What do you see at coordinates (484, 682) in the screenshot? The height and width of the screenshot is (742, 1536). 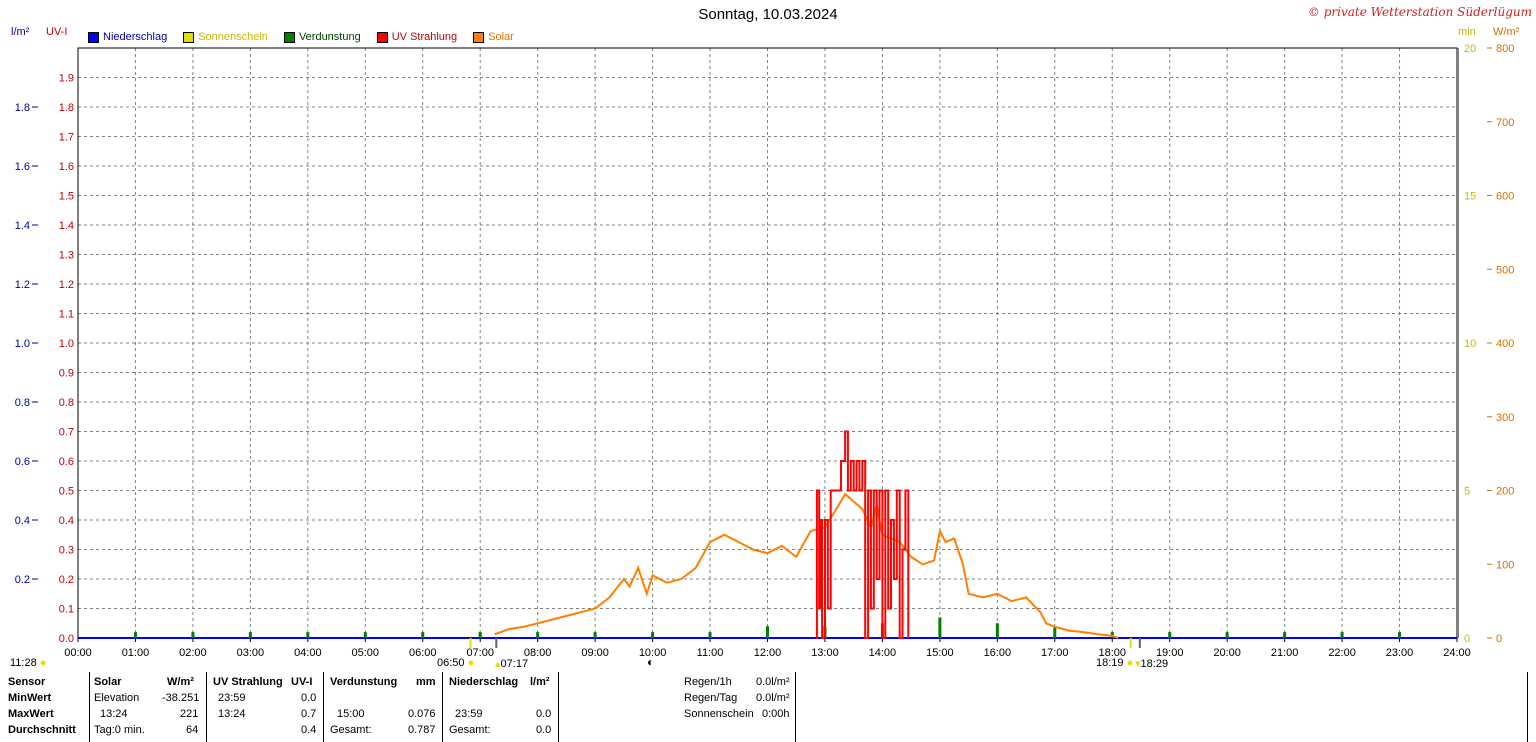 I see `stats-header-rain: Niederschlag` at bounding box center [484, 682].